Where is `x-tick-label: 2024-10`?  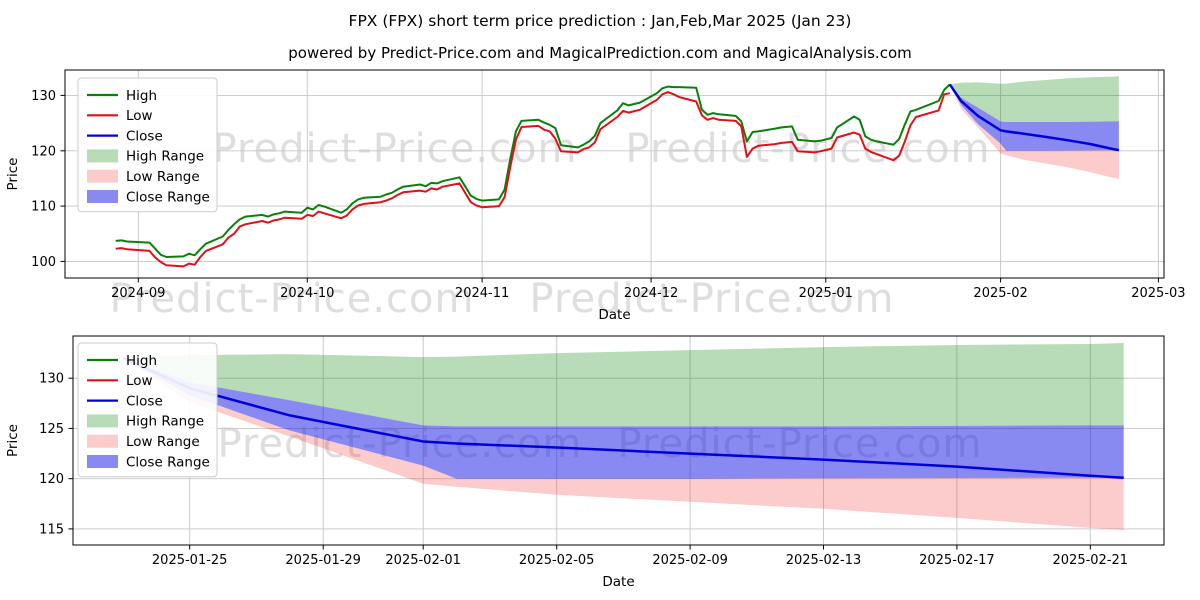 x-tick-label: 2024-10 is located at coordinates (307, 293).